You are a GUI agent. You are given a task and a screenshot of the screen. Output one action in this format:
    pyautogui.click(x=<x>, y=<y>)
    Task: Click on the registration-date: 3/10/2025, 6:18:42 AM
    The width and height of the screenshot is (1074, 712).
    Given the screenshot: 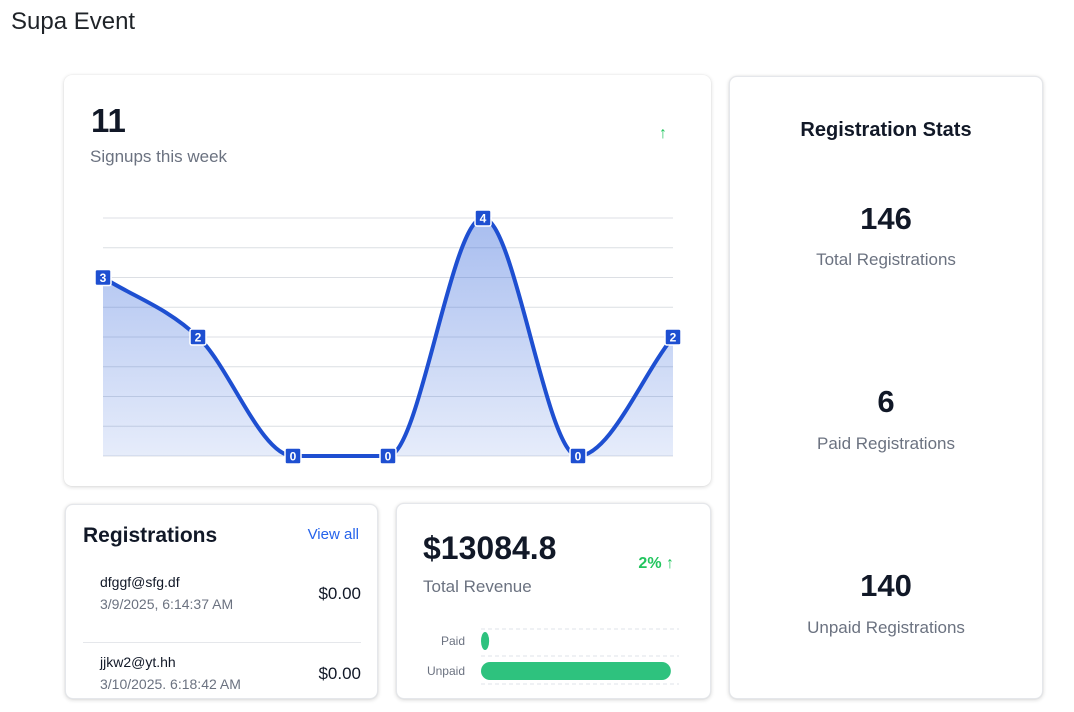 What is the action you would take?
    pyautogui.click(x=170, y=682)
    